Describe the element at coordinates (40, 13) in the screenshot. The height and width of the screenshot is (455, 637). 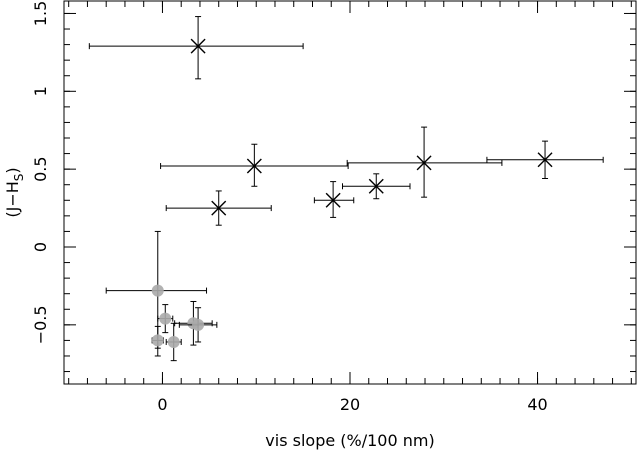
I see `y-tick-label: 1.5` at that location.